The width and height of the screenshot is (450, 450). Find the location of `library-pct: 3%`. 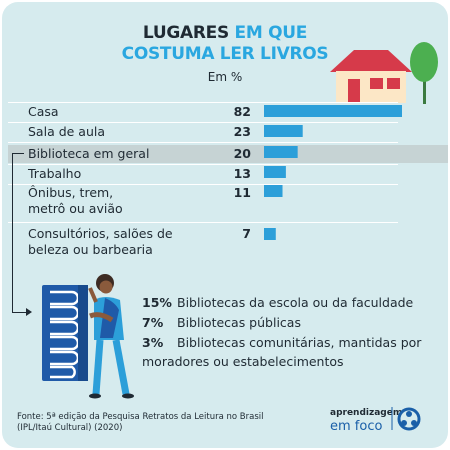

library-pct: 3% is located at coordinates (153, 342).